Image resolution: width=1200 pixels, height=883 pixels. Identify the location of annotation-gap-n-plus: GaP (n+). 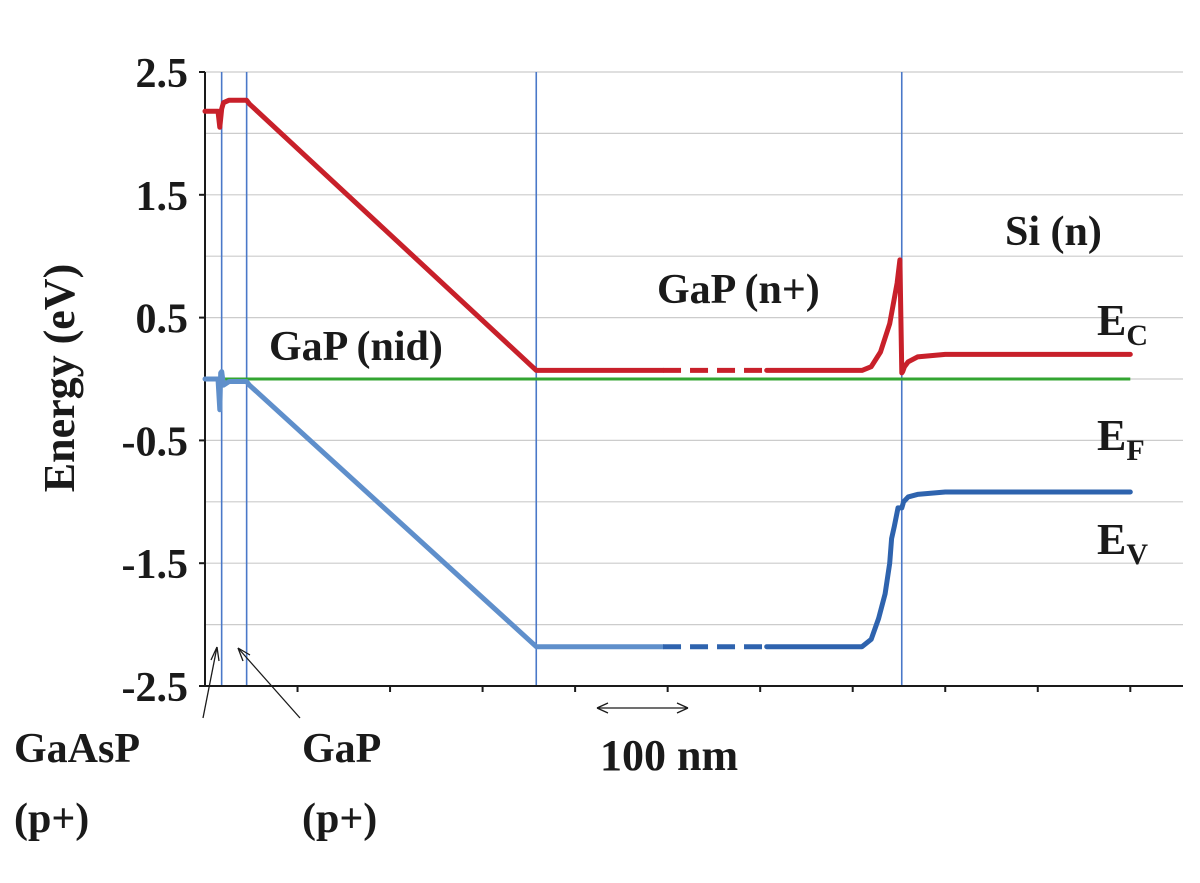
(738, 290).